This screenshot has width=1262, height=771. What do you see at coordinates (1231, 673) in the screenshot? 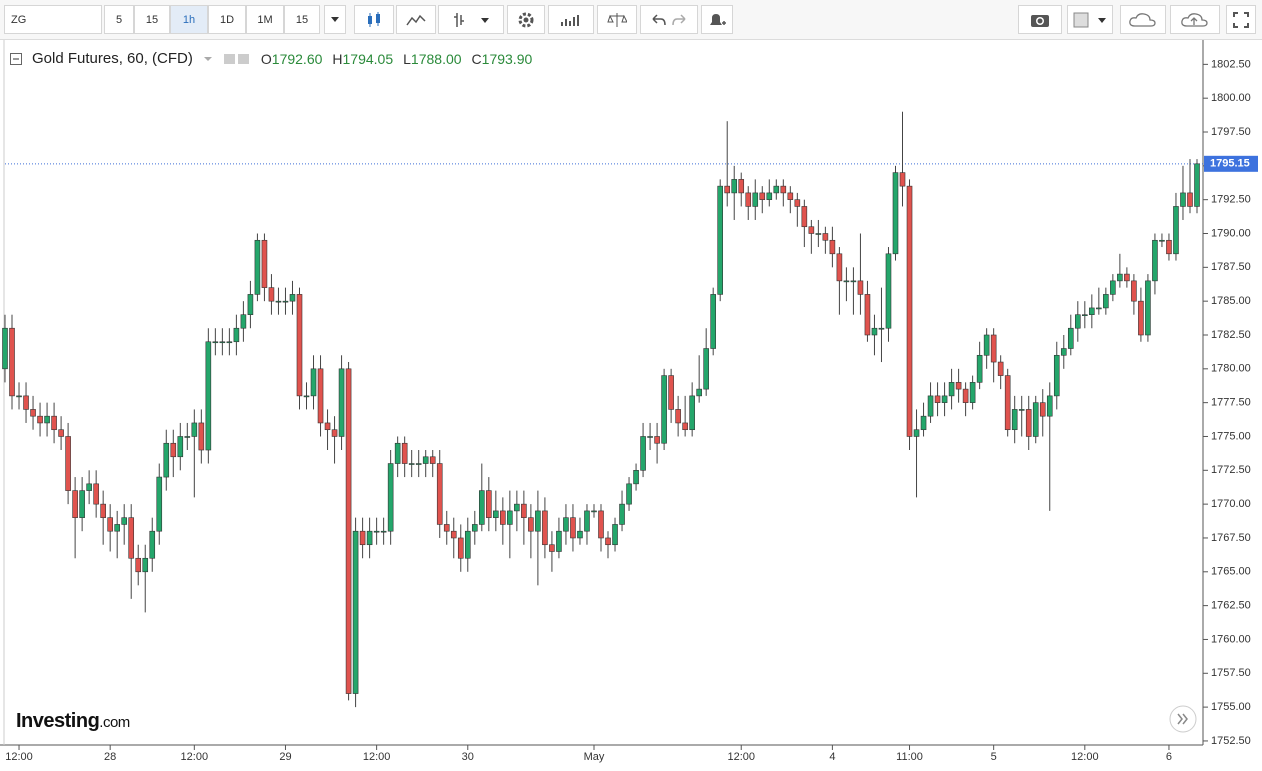
I see `y-tick-label: 1757.50` at bounding box center [1231, 673].